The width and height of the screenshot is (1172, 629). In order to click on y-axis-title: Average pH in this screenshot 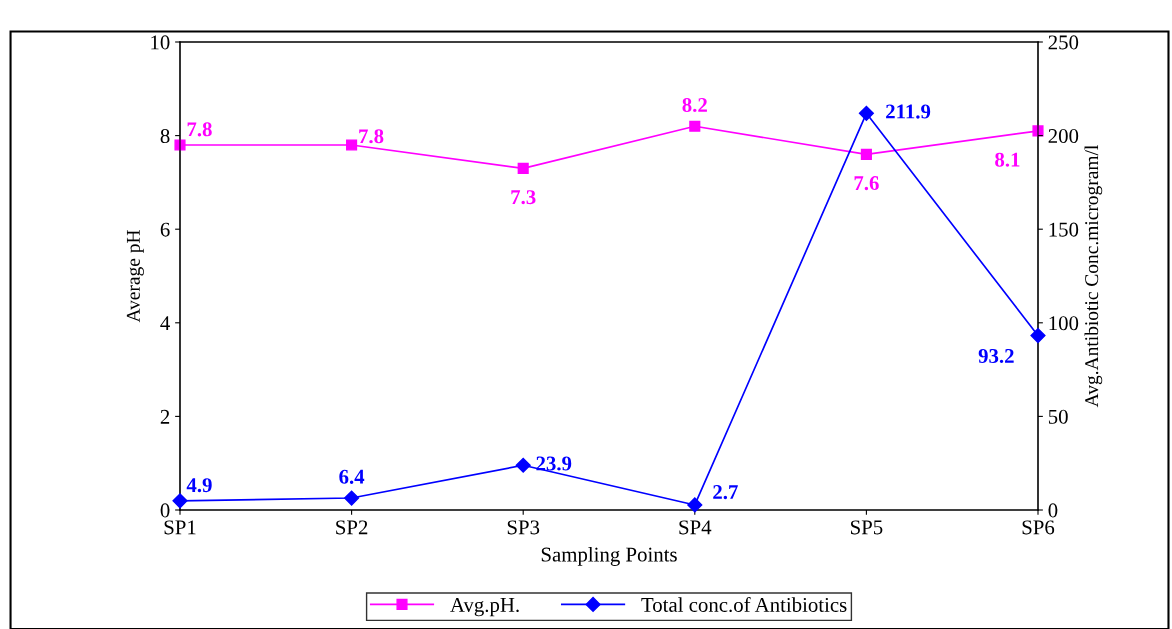, I will do `click(135, 276)`.